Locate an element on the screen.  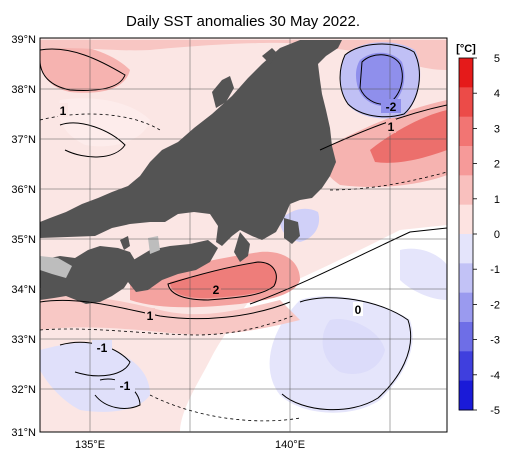
colorbar-tick-label: 1 is located at coordinates (497, 200).